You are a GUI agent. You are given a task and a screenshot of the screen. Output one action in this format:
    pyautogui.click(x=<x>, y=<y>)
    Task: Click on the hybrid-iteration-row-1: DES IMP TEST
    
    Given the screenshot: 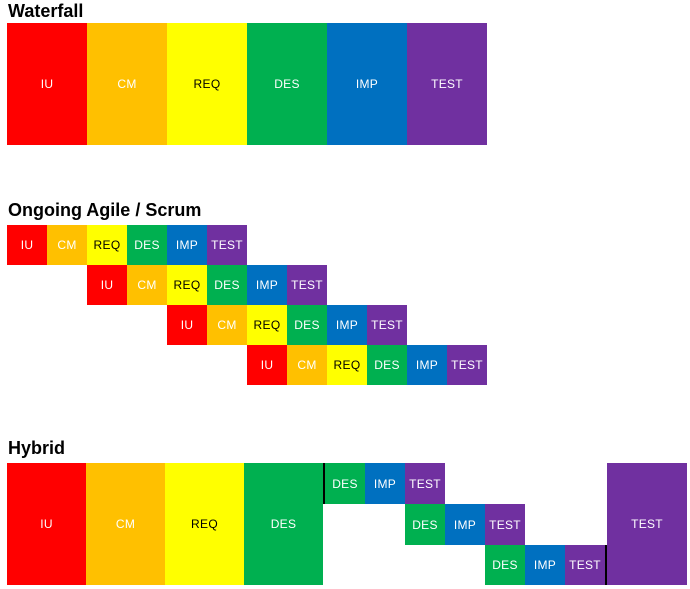 What is the action you would take?
    pyautogui.click(x=385, y=483)
    